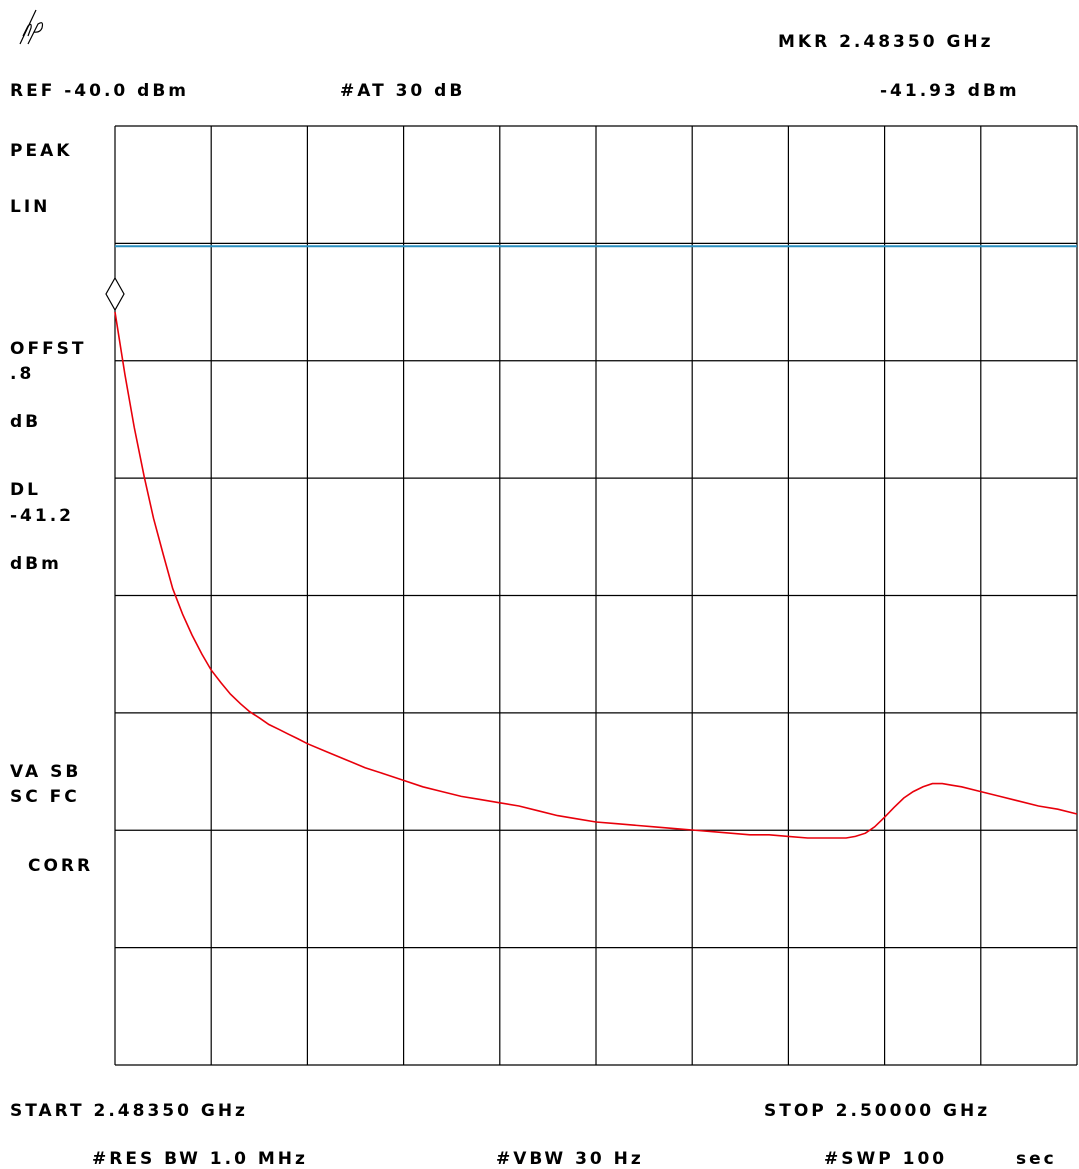  I want to click on display-line-unit: dBm, so click(36, 564).